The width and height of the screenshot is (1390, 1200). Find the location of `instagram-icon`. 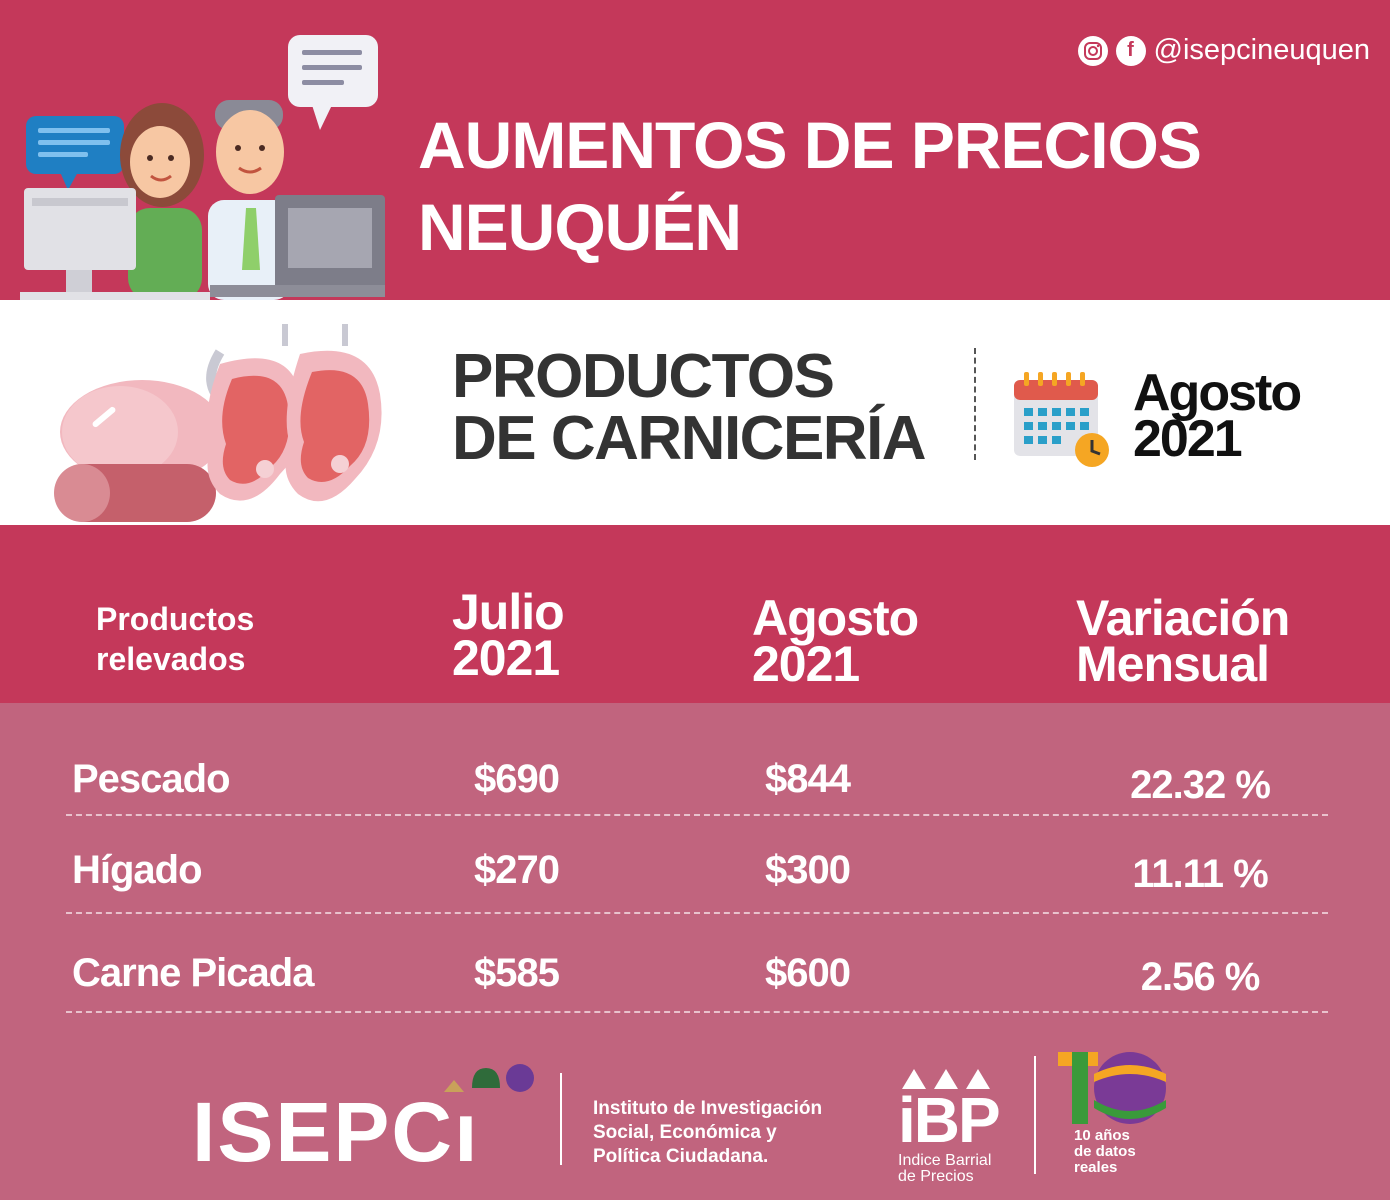

instagram-icon is located at coordinates (1092, 50).